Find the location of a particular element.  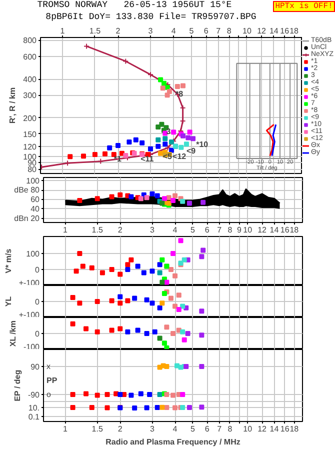

y-tick-label: 600 is located at coordinates (30, 57).